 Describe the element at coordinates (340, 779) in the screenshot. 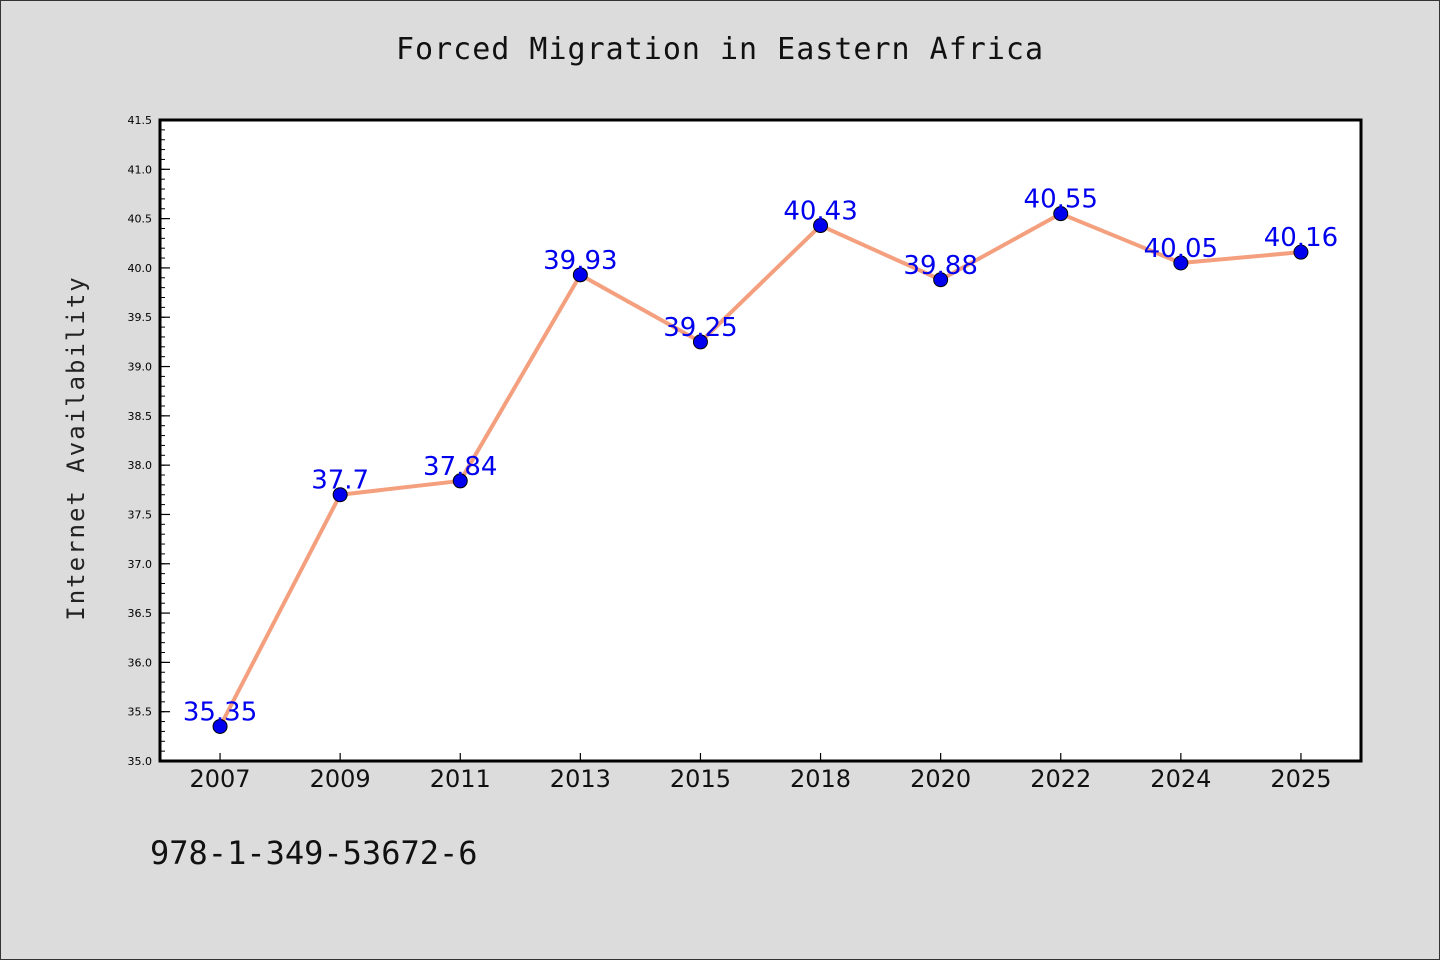

I see `x-tick-label: 2009` at that location.